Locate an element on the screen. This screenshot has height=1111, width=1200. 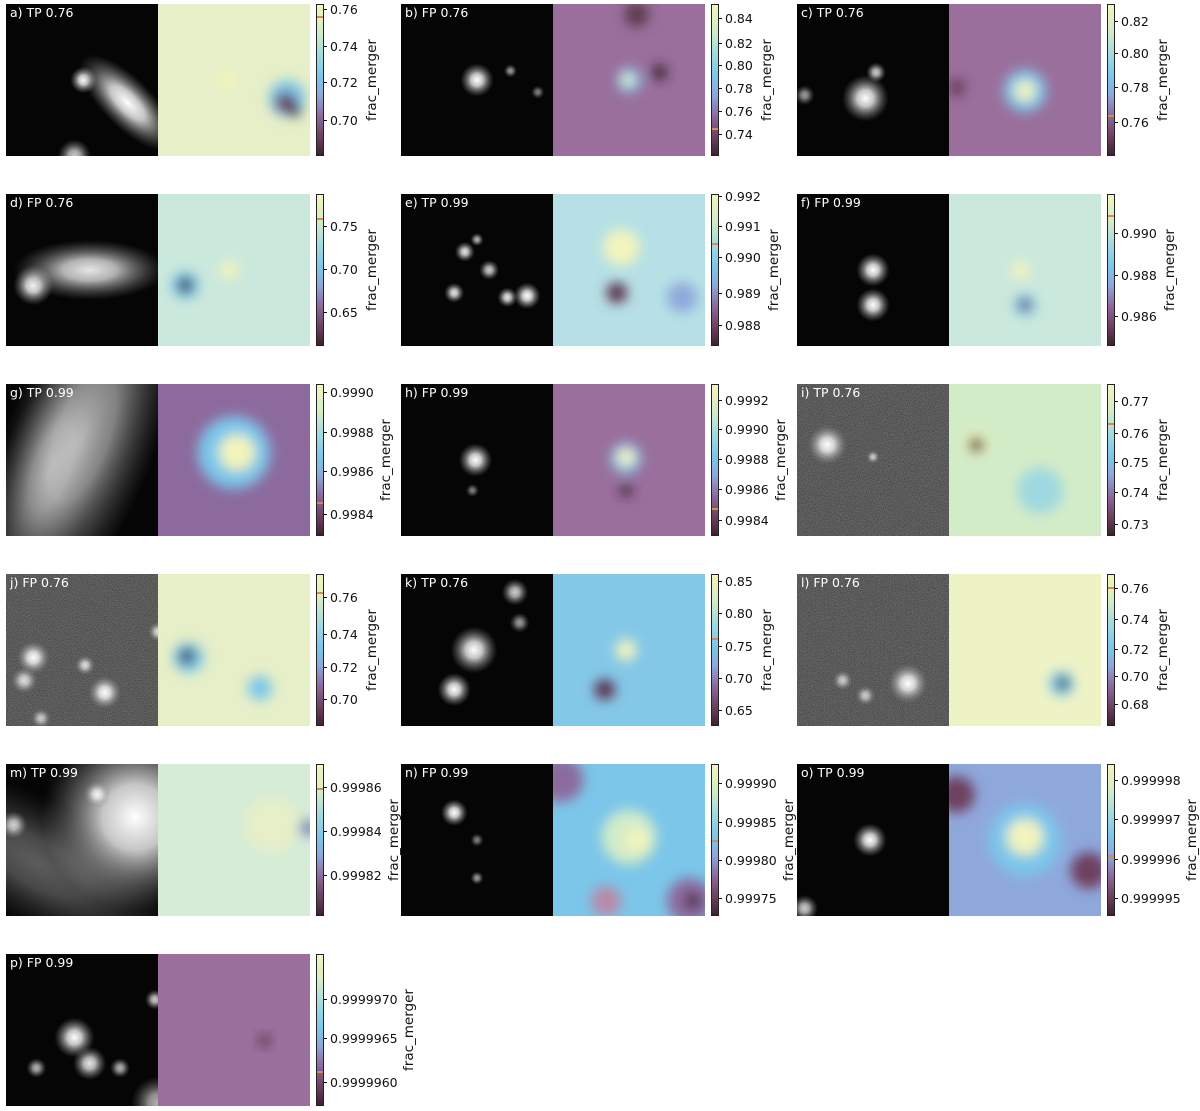
colorbar-tick-label: 0.84 is located at coordinates (736, 19).